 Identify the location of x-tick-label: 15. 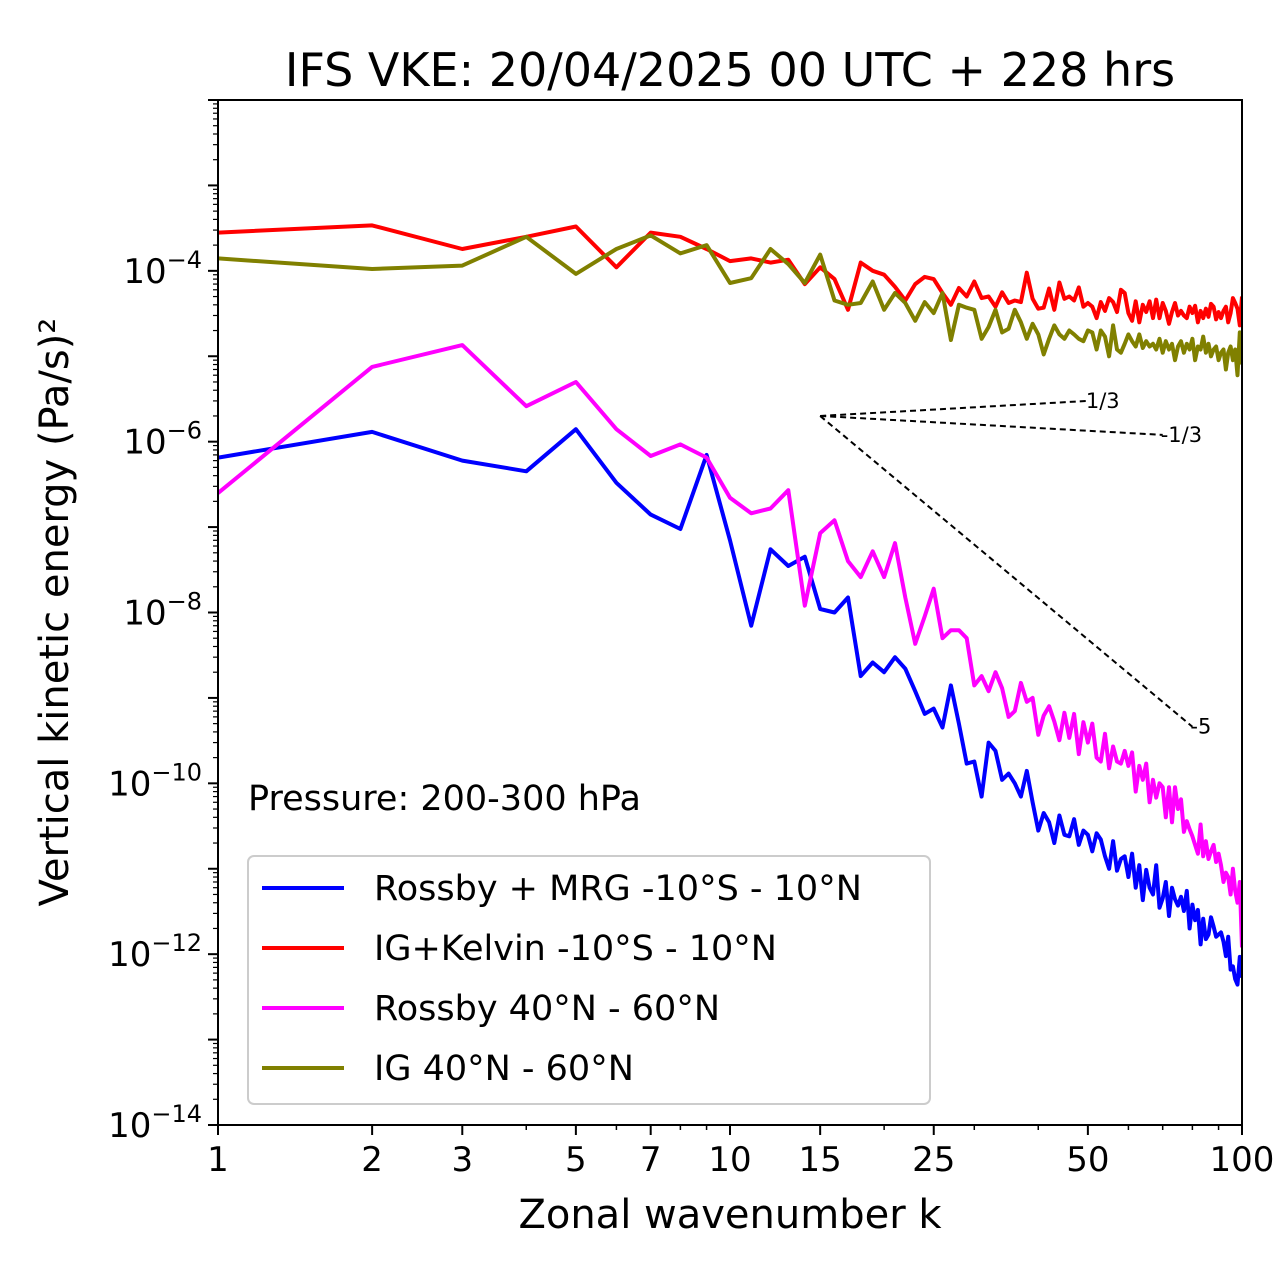
(820, 1160).